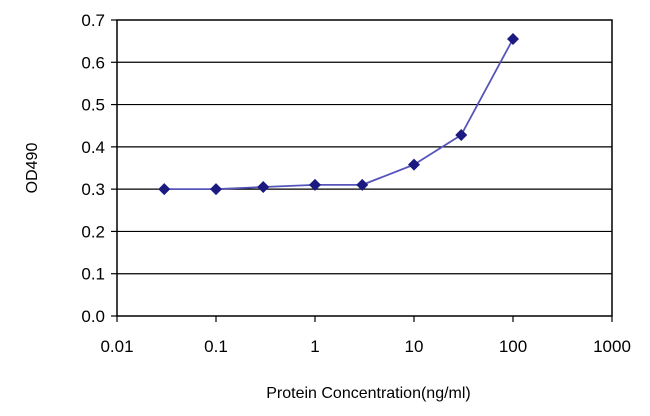  Describe the element at coordinates (314, 346) in the screenshot. I see `x-tick-label: 1` at that location.